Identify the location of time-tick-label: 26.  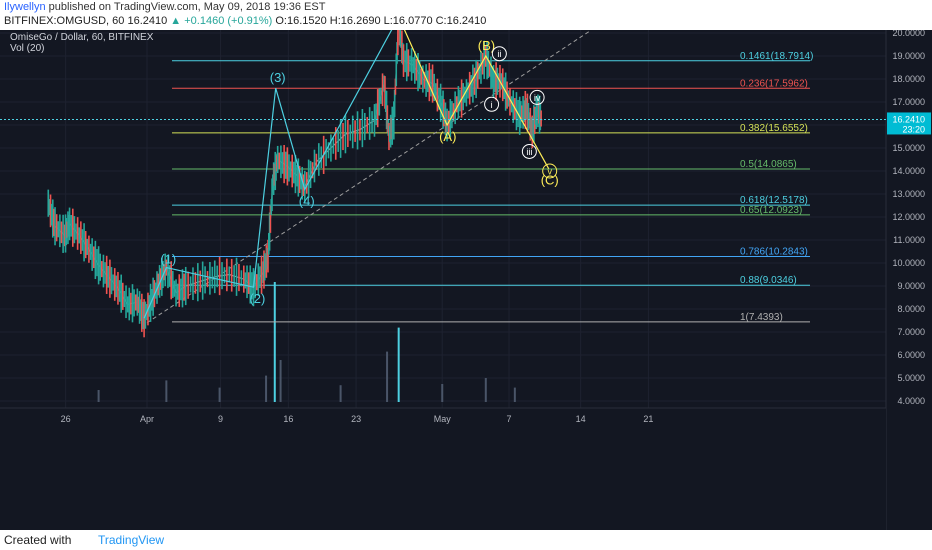
(66, 419).